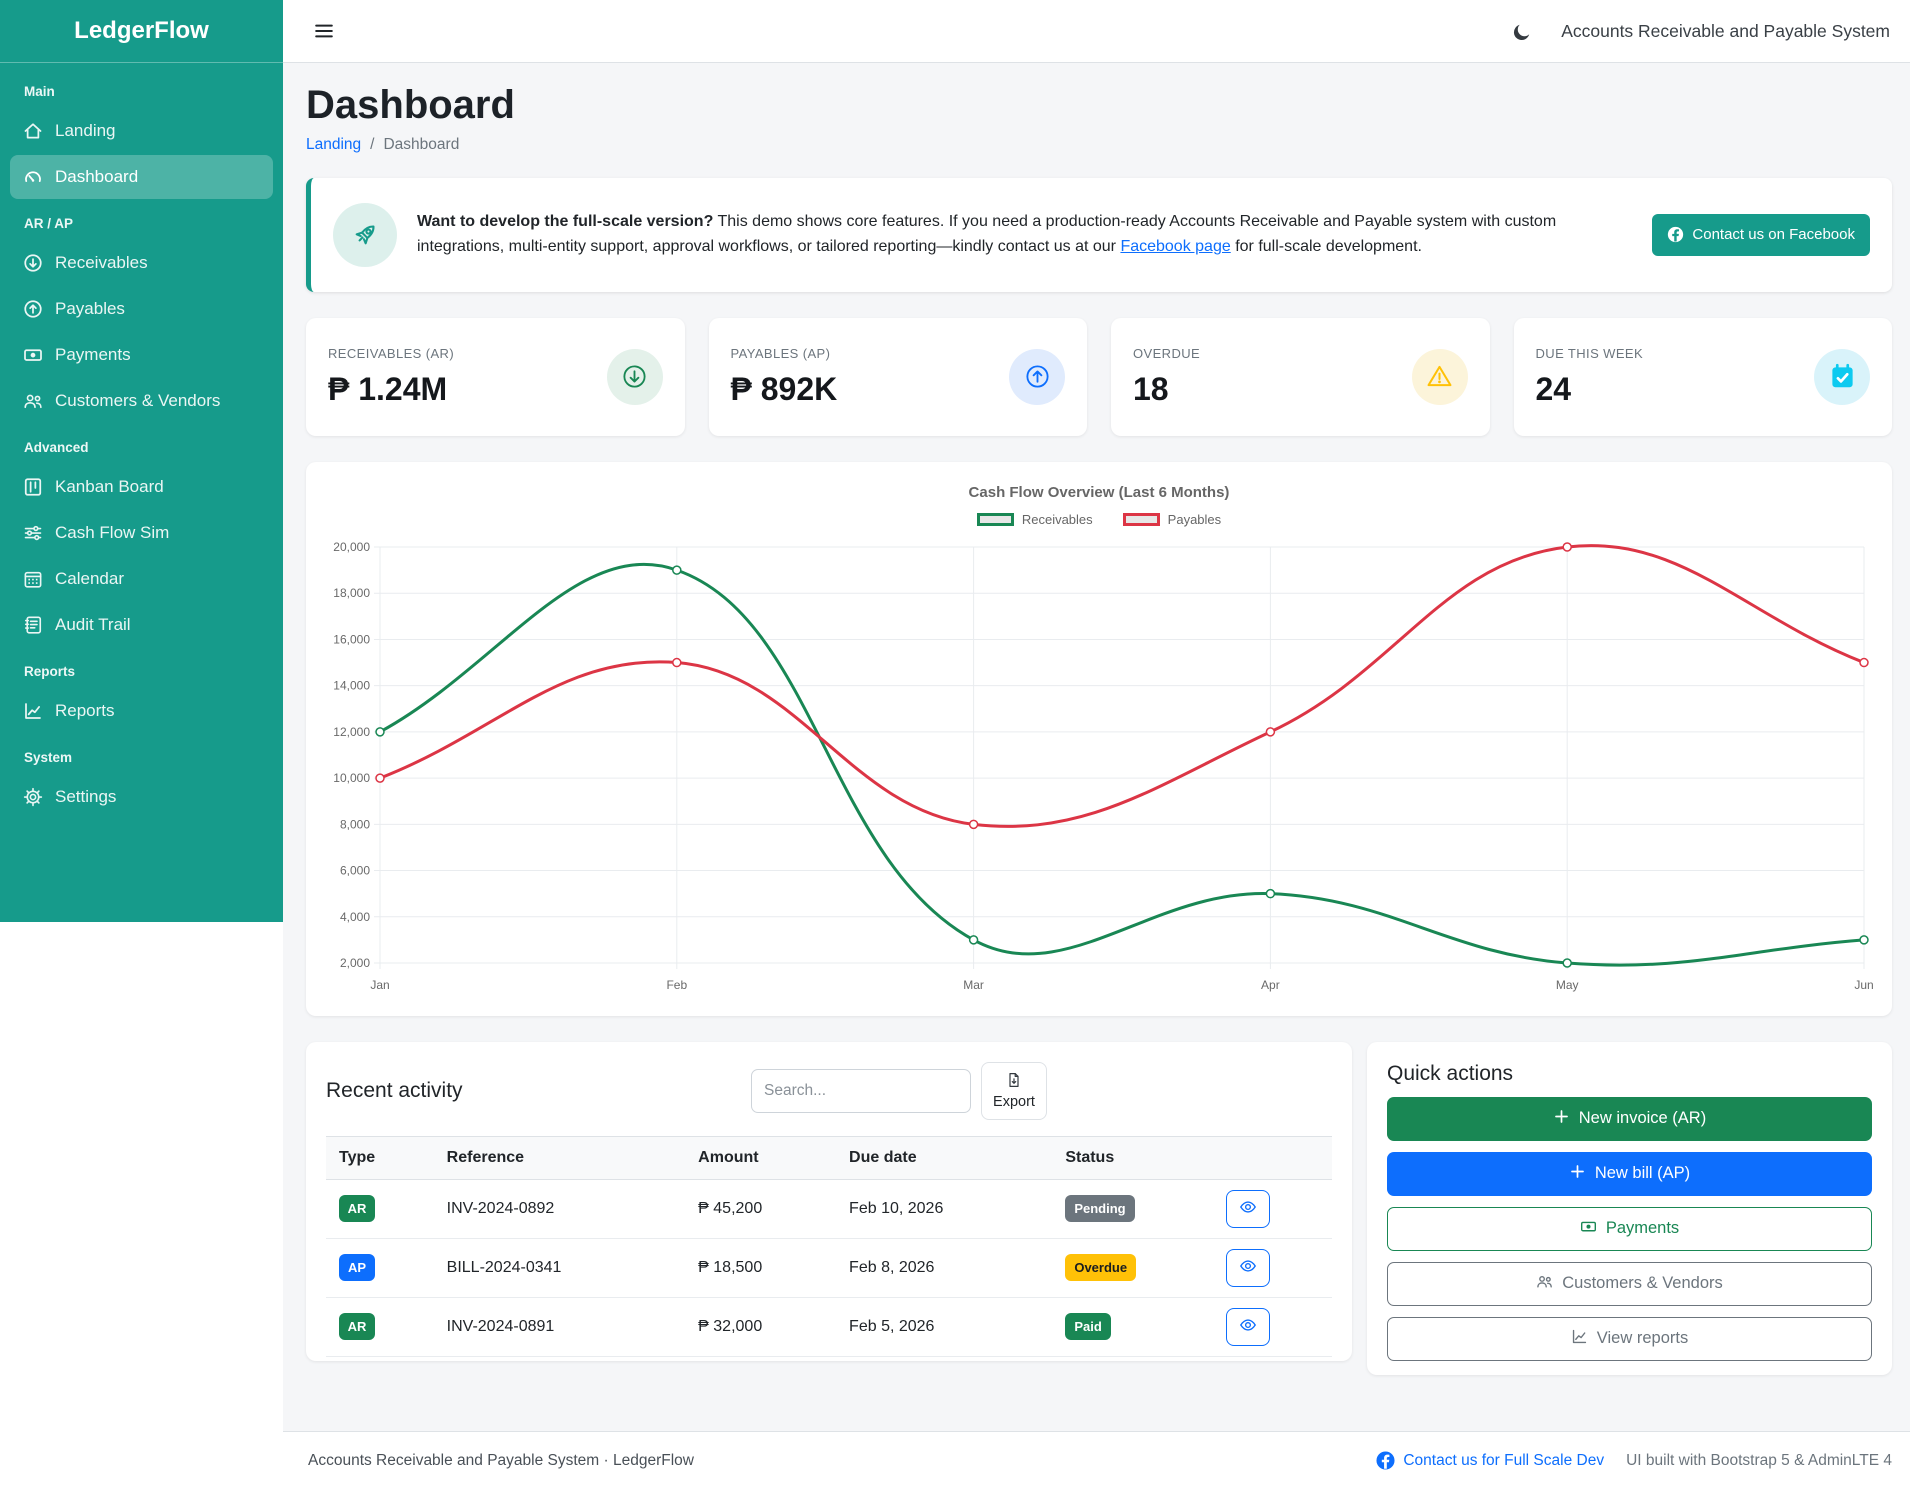 Image resolution: width=1910 pixels, height=1489 pixels. I want to click on brand-logo: LedgerFlow, so click(141, 31).